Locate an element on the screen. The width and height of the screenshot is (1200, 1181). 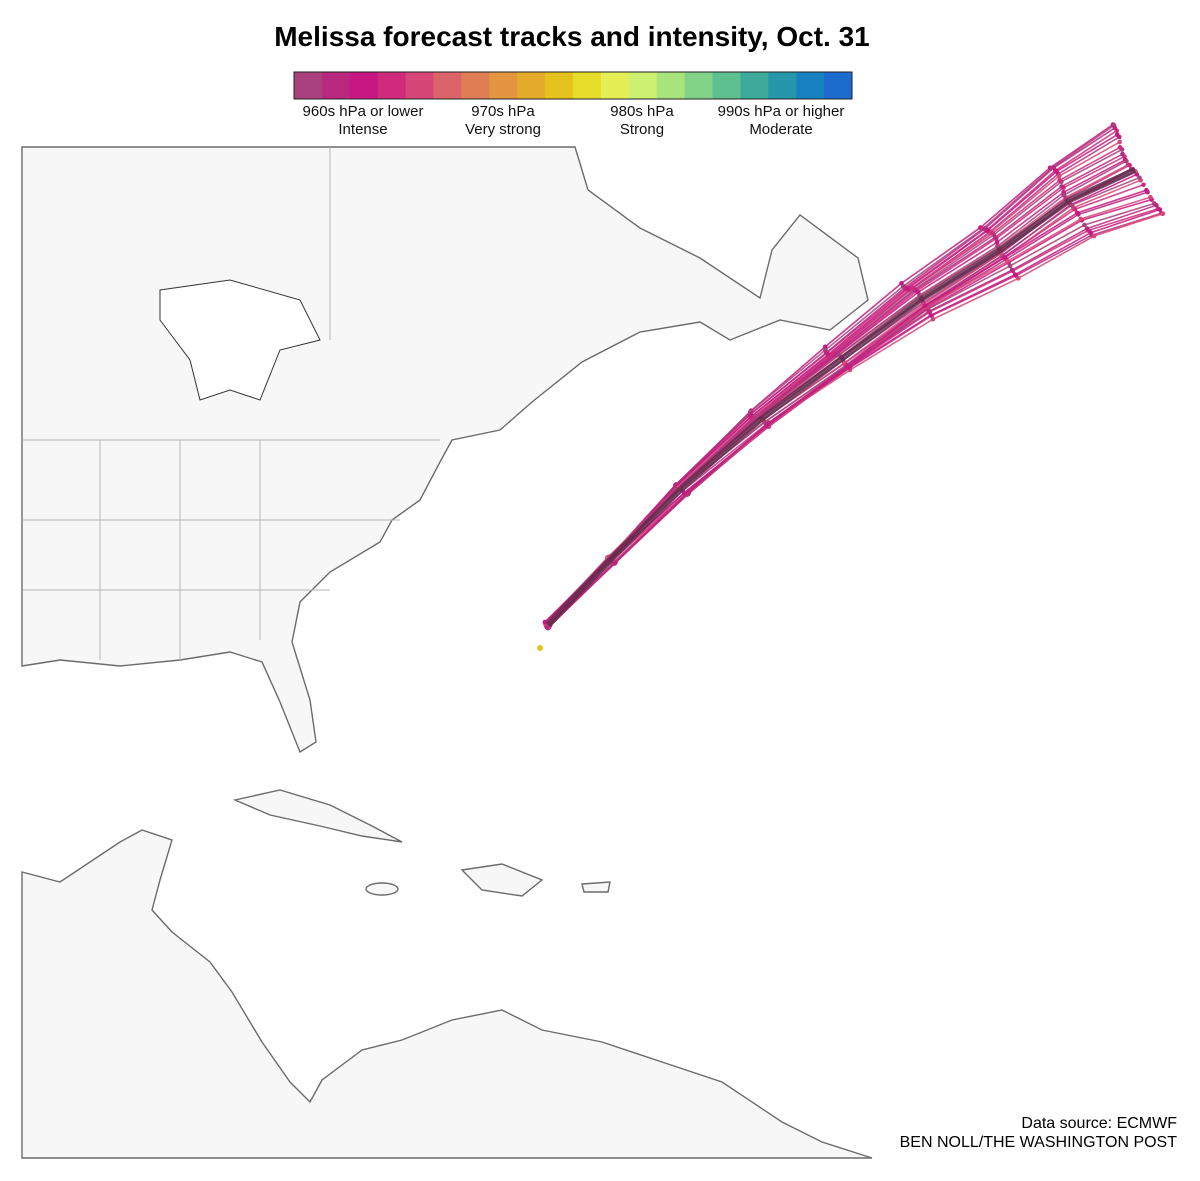
legend-category: Moderate is located at coordinates (780, 129).